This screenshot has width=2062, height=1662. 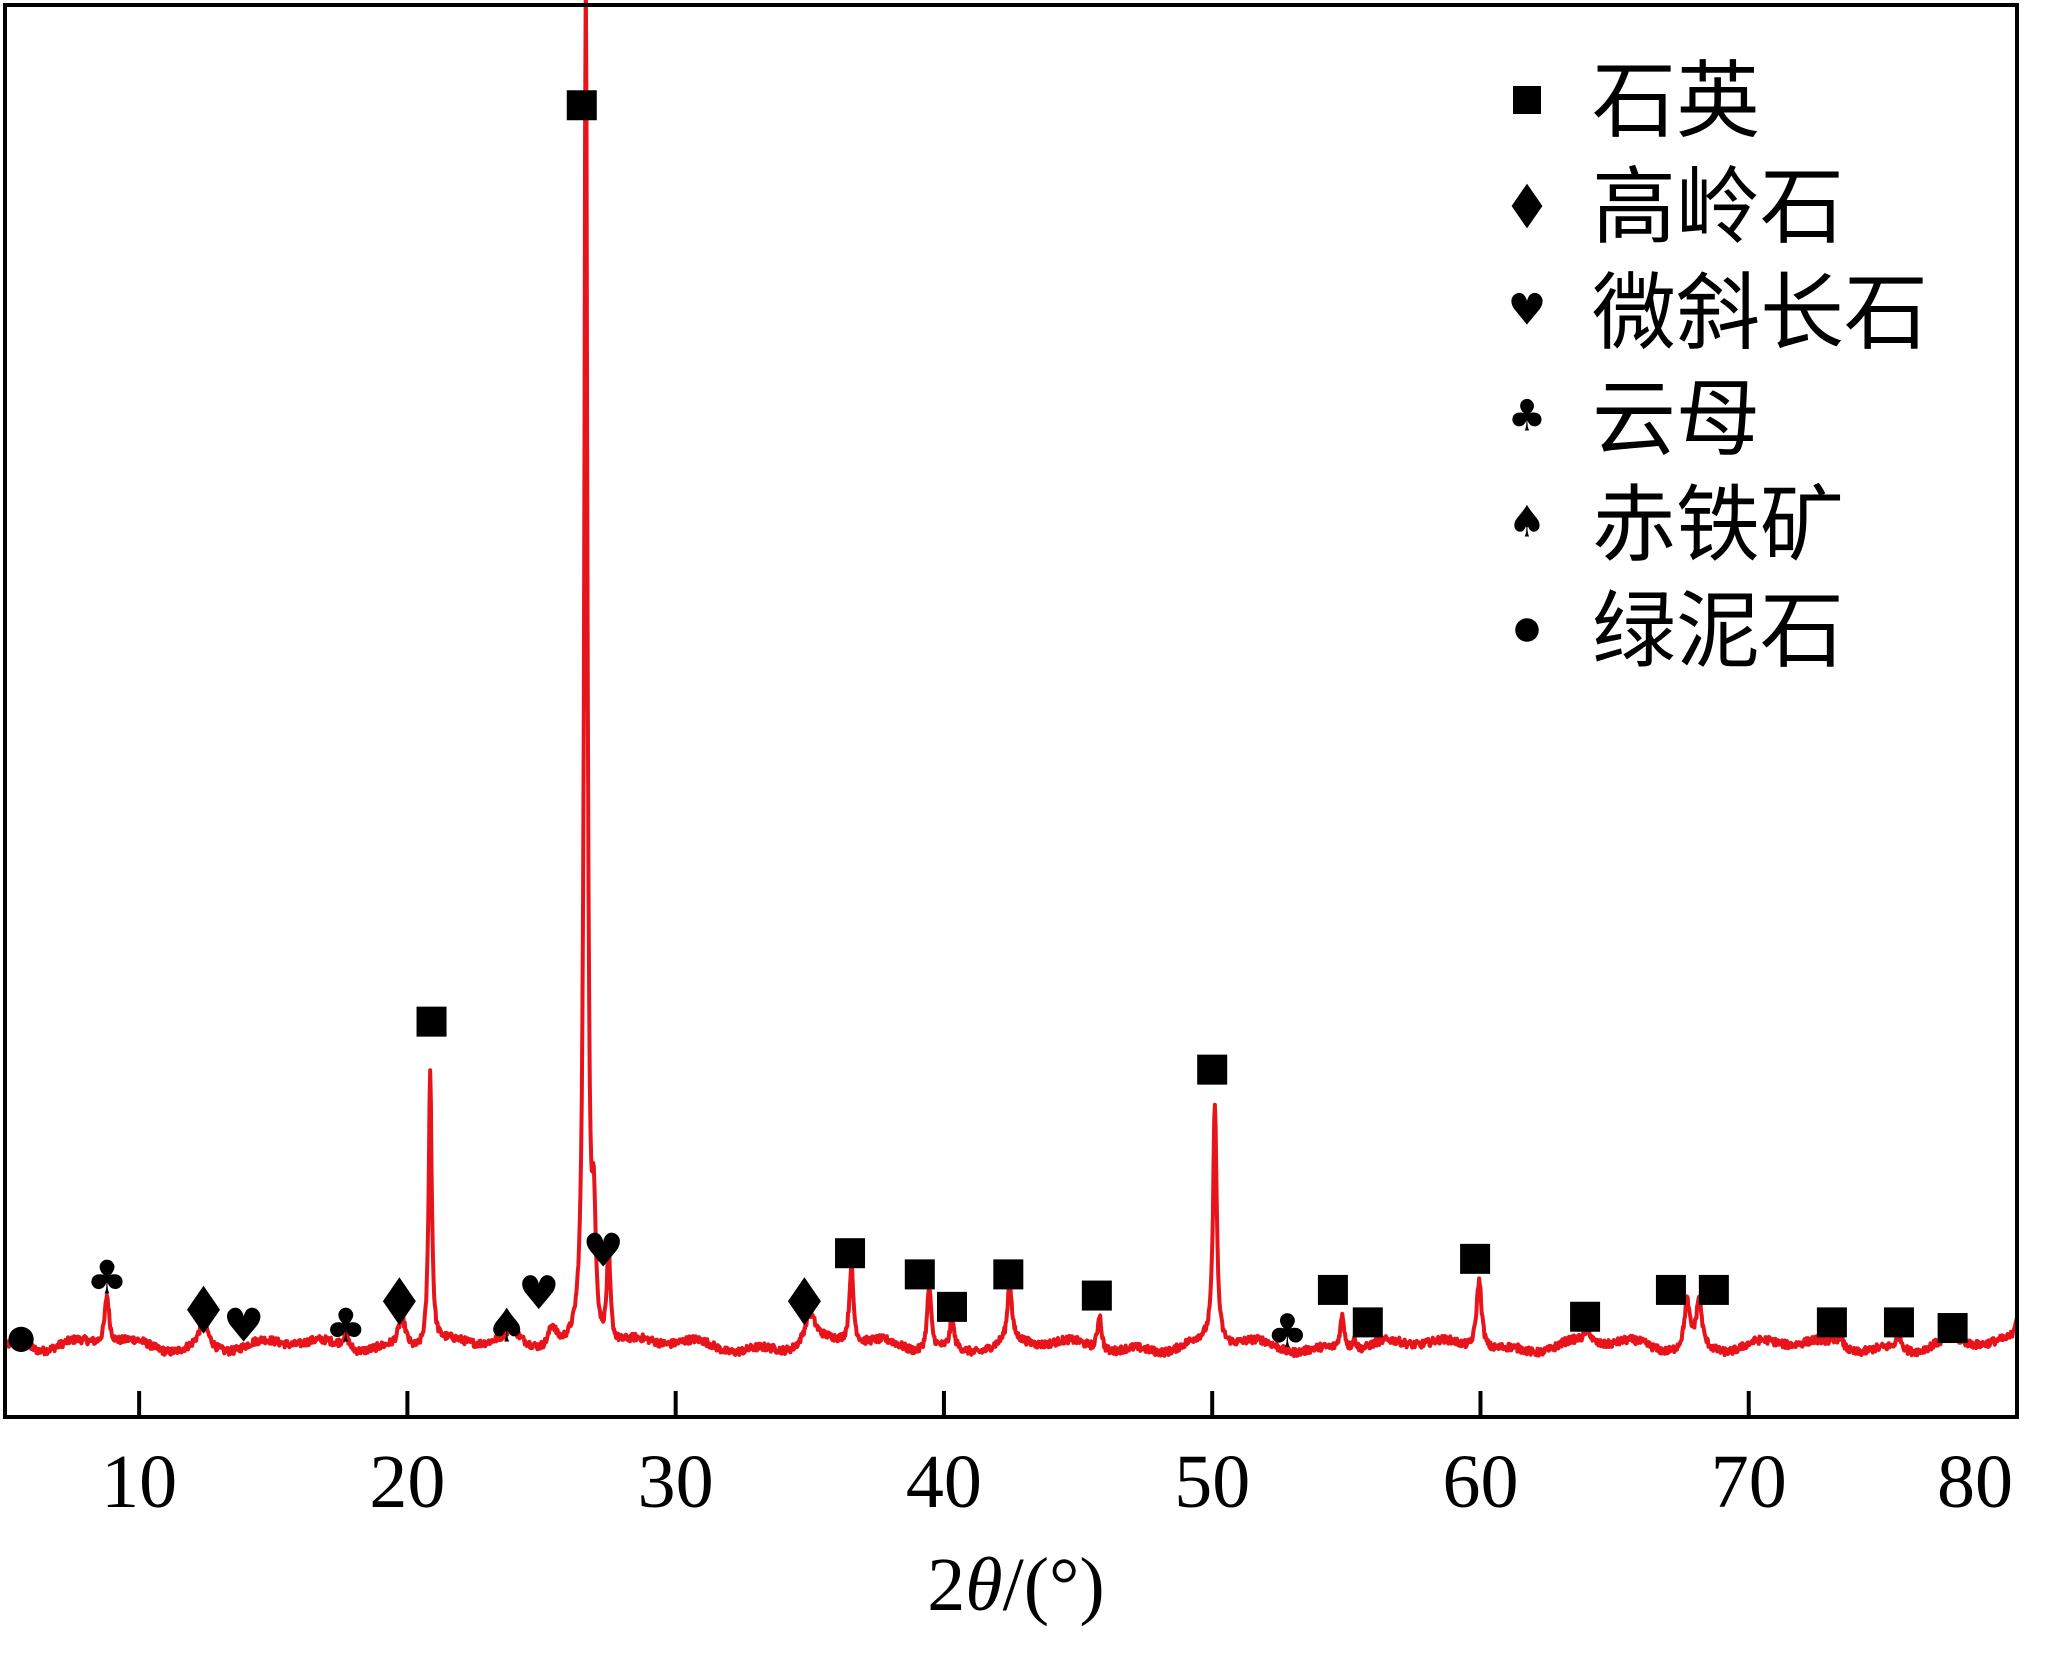 What do you see at coordinates (1054, 1585) in the screenshot?
I see `x-axis-title-suffix: /(°)` at bounding box center [1054, 1585].